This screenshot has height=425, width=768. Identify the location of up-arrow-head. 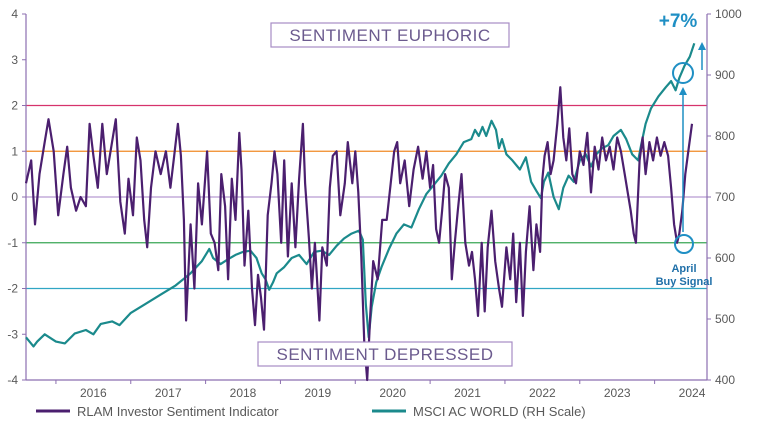
(702, 46).